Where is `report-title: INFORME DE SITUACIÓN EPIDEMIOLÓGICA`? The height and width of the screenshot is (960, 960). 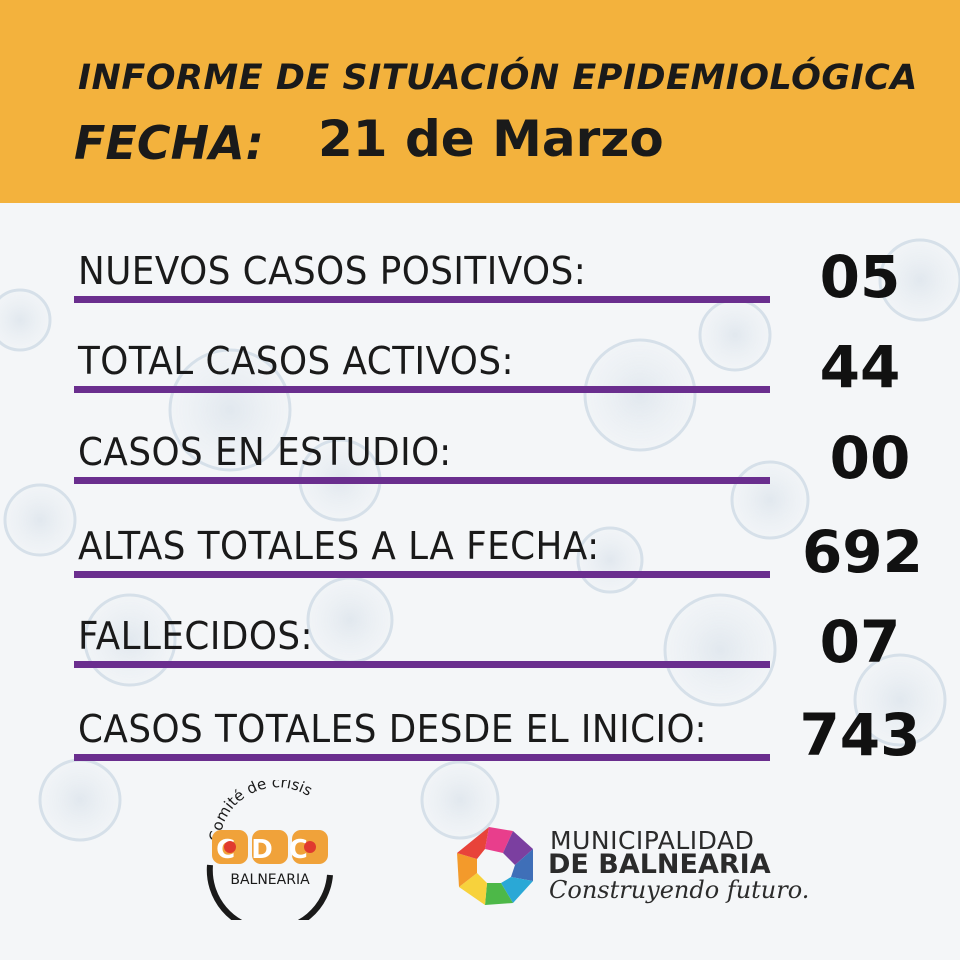 report-title: INFORME DE SITUACIÓN EPIDEMIOLÓGICA is located at coordinates (498, 78).